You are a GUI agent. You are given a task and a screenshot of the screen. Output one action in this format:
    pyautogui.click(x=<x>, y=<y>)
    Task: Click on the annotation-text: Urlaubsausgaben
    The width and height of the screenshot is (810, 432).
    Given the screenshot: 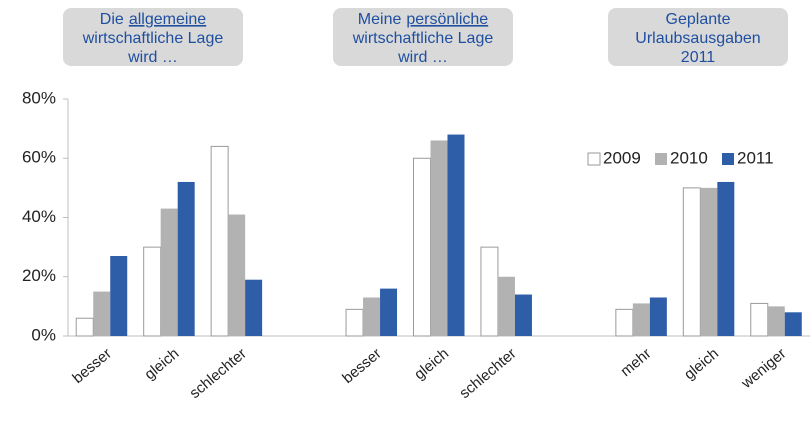 What is the action you would take?
    pyautogui.click(x=697, y=38)
    